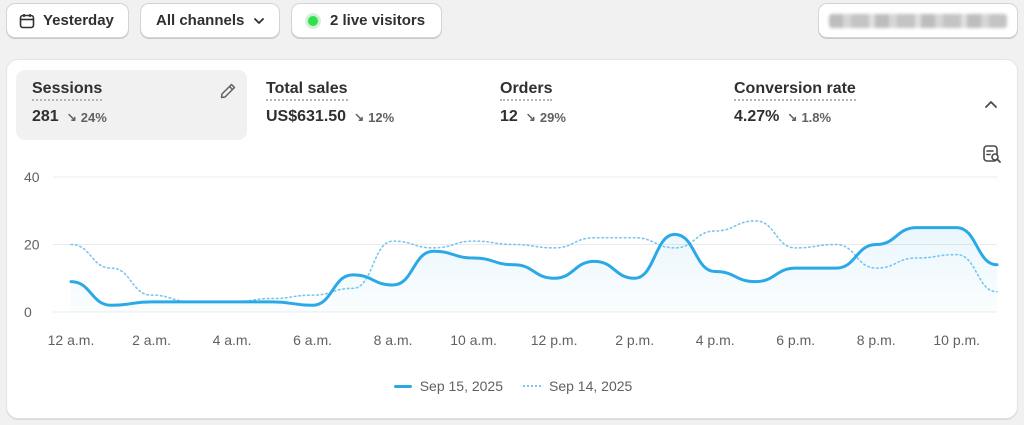 The height and width of the screenshot is (425, 1024). What do you see at coordinates (795, 340) in the screenshot?
I see `x-tick-label: 6 p.m.` at bounding box center [795, 340].